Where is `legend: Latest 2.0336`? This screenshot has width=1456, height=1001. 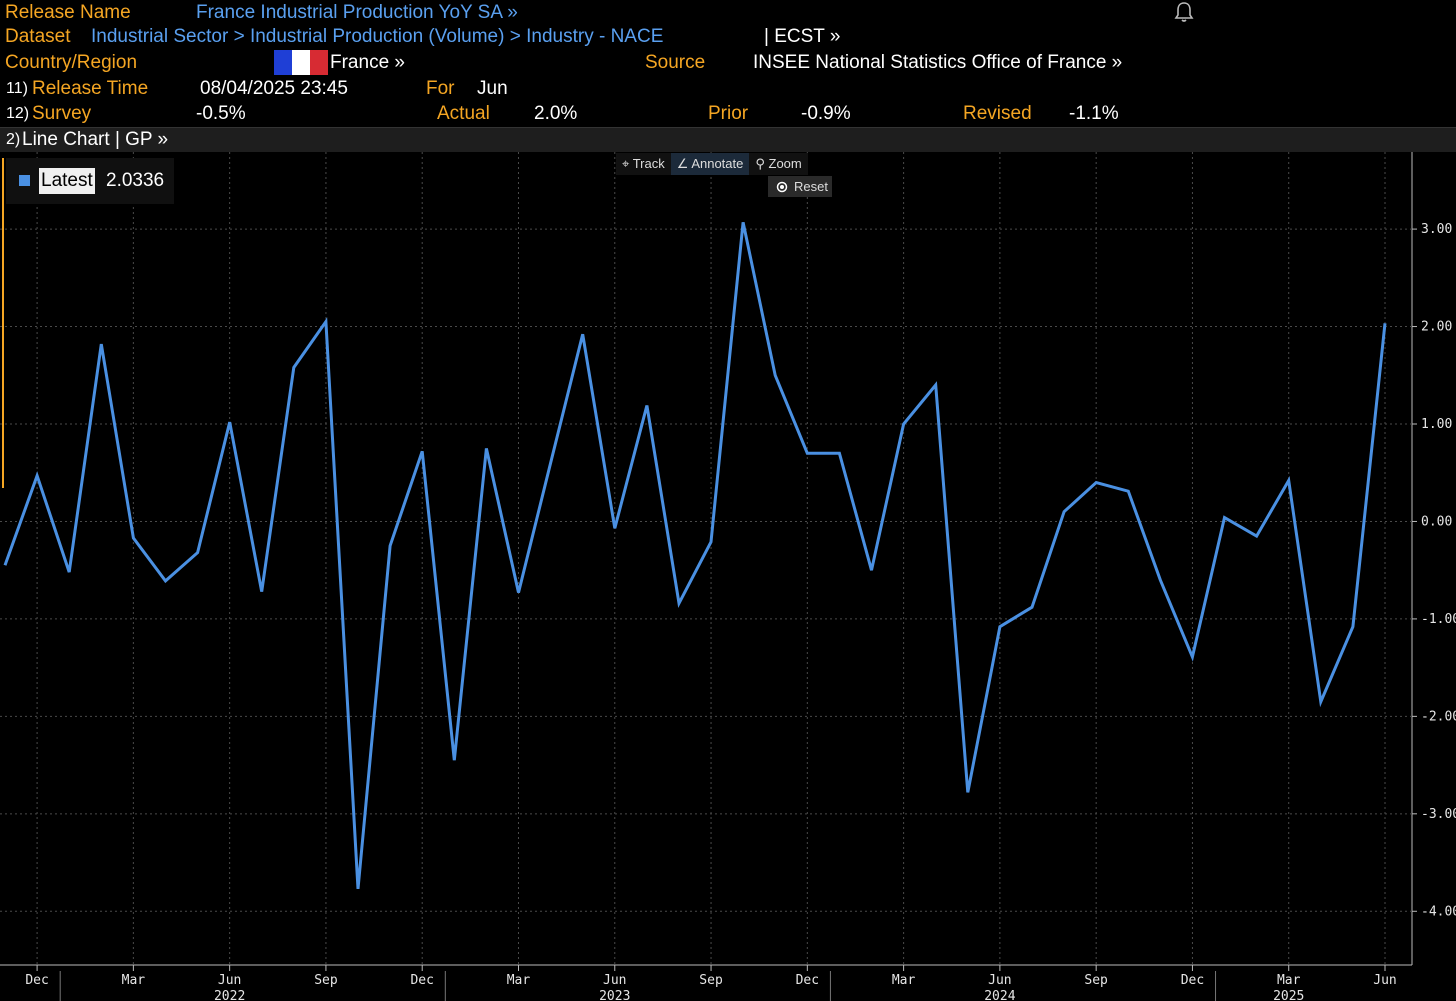 legend: Latest 2.0336 is located at coordinates (90, 181).